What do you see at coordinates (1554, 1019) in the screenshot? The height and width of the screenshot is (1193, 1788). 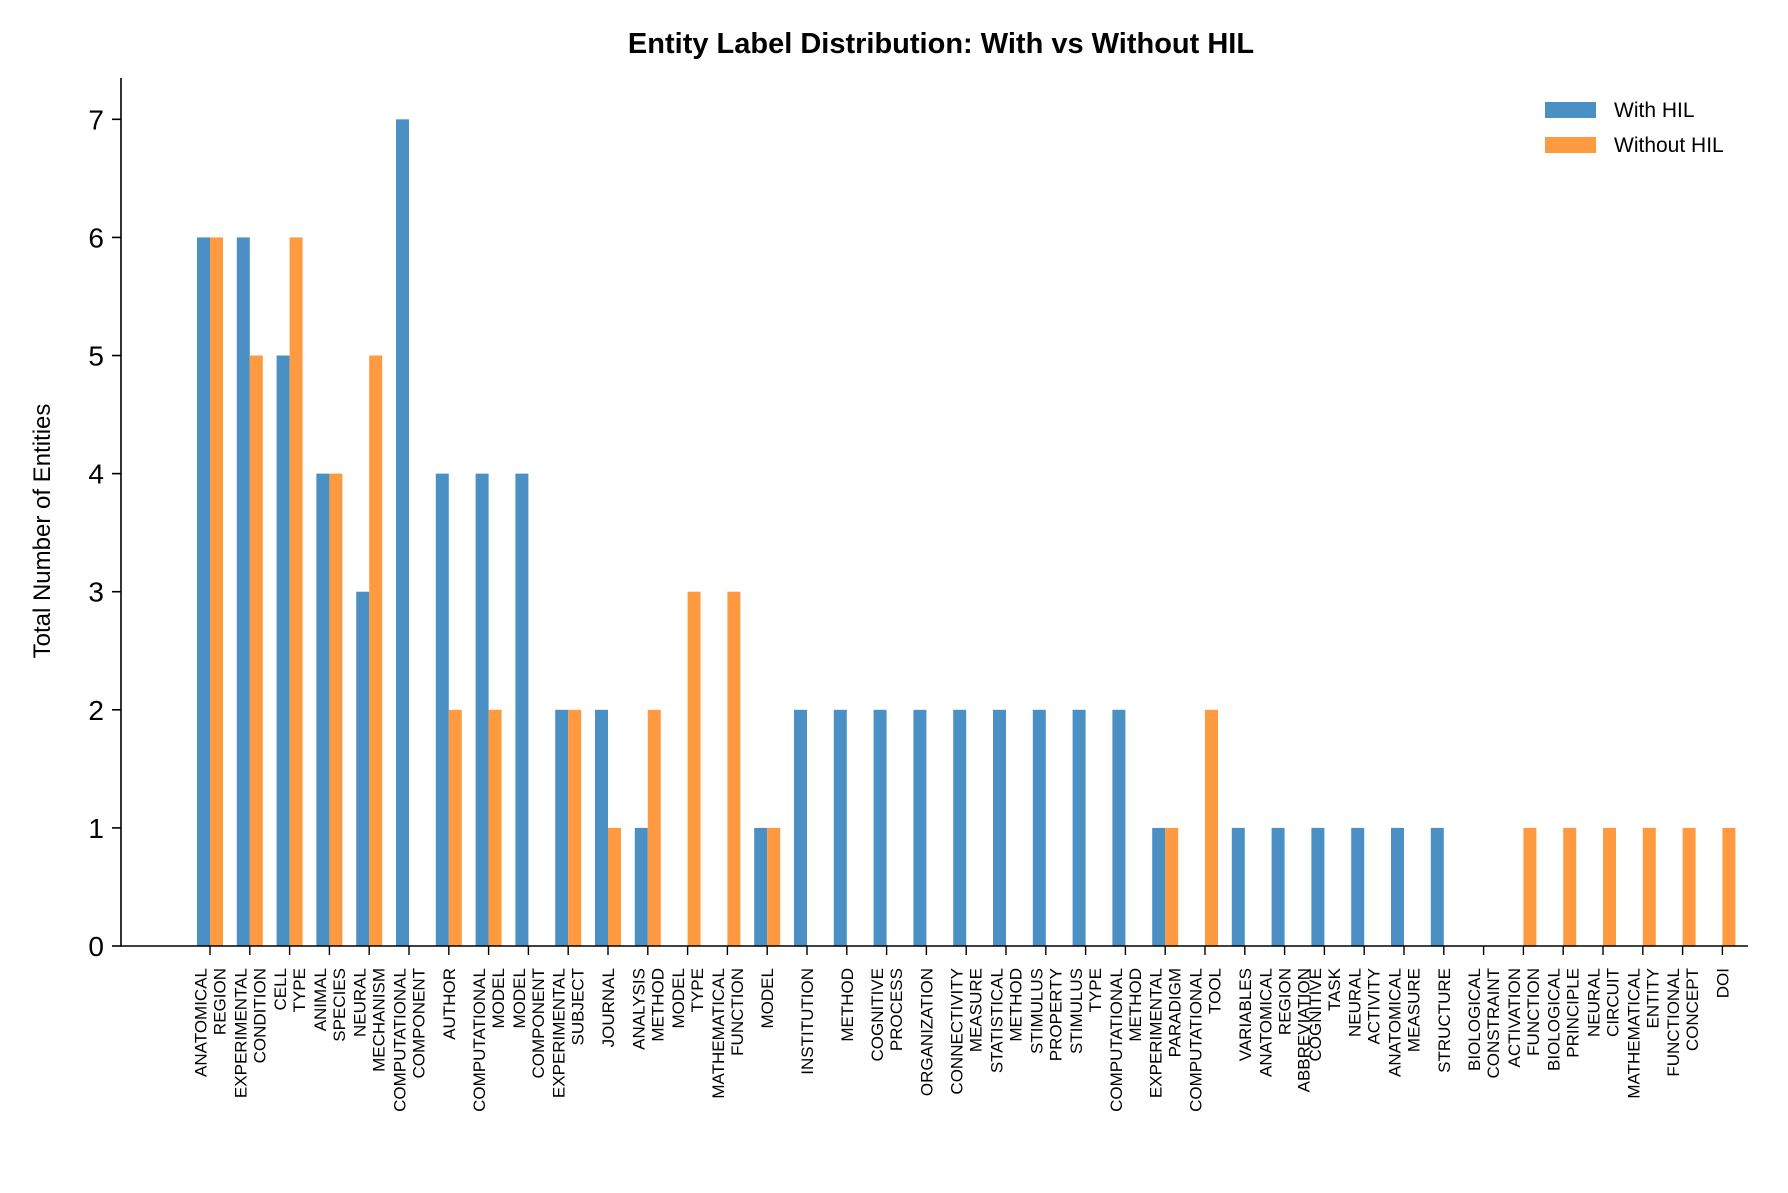 I see `x-tick-label: BIOLOGICAL` at bounding box center [1554, 1019].